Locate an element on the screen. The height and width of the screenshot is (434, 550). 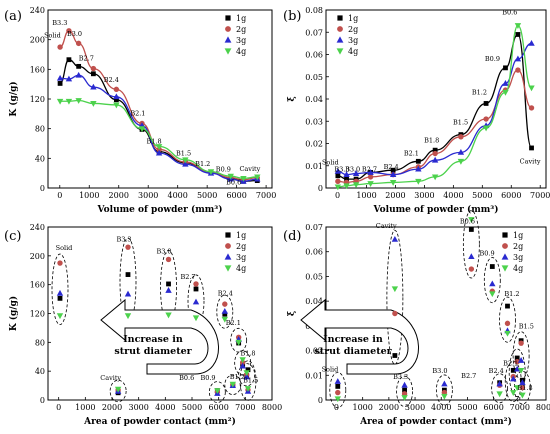
arrow-text-line-1: Increase in is located at coordinates (153, 339).